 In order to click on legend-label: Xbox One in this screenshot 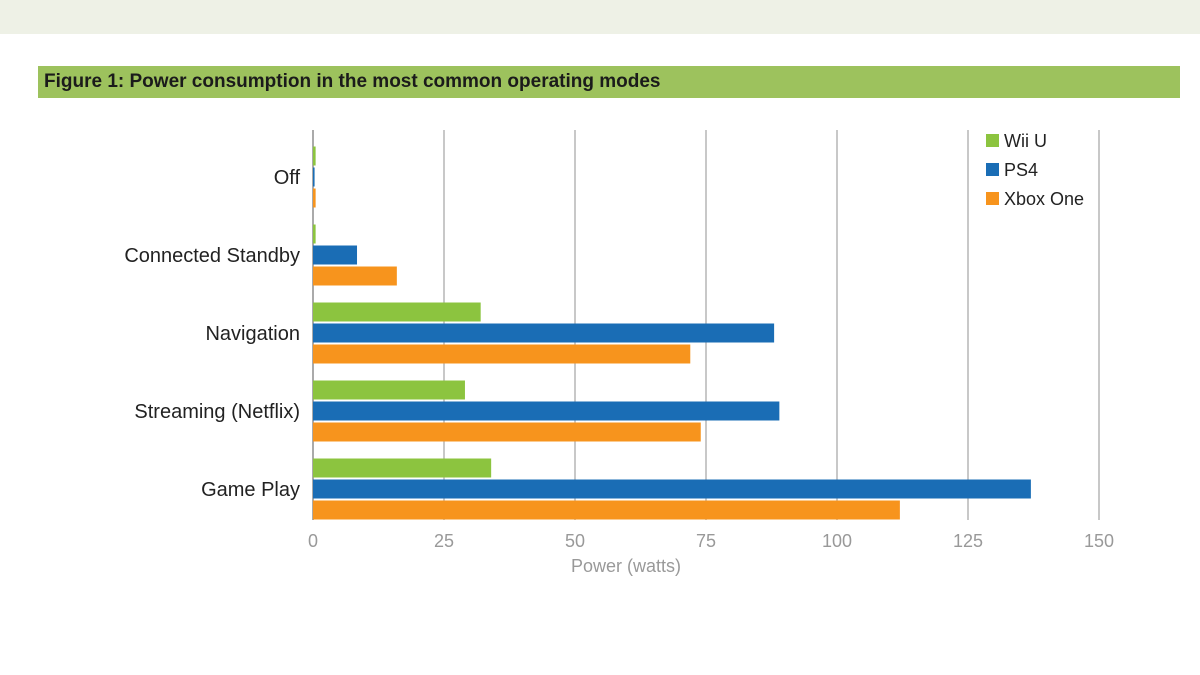, I will do `click(1044, 199)`.